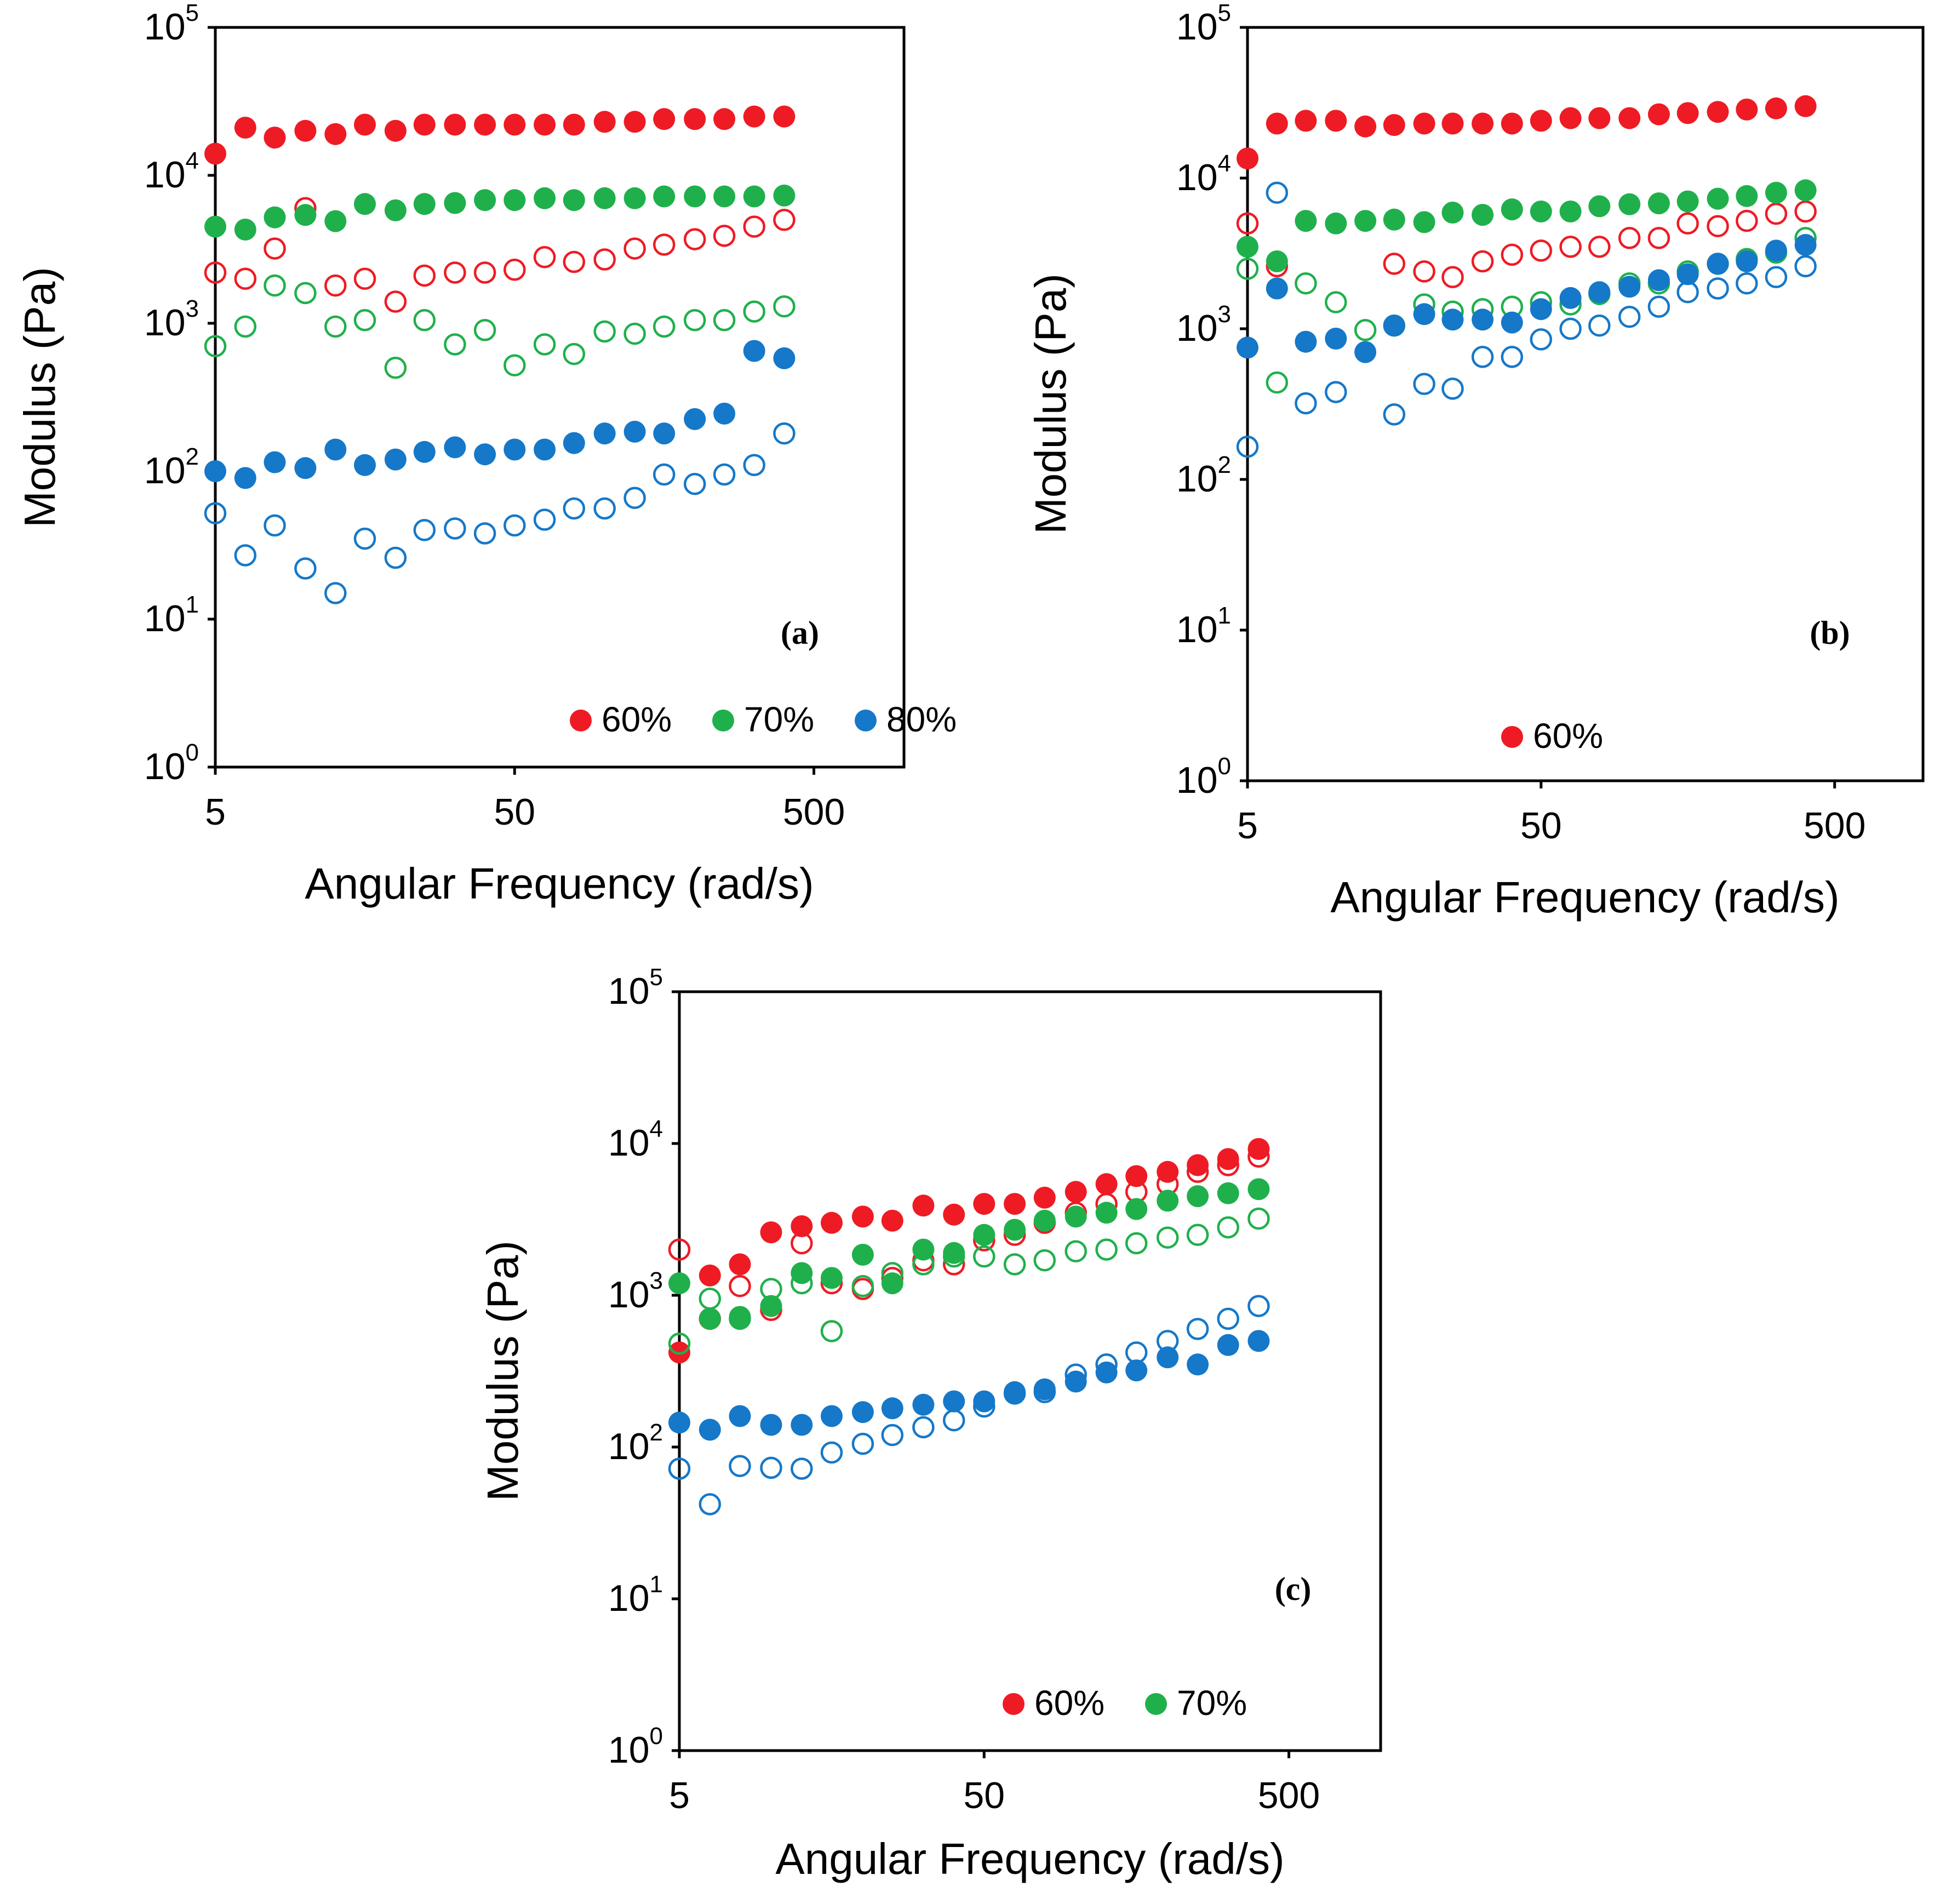 This screenshot has height=1904, width=1940. Describe the element at coordinates (1203, 475) in the screenshot. I see `y-tick-label: 10²` at that location.